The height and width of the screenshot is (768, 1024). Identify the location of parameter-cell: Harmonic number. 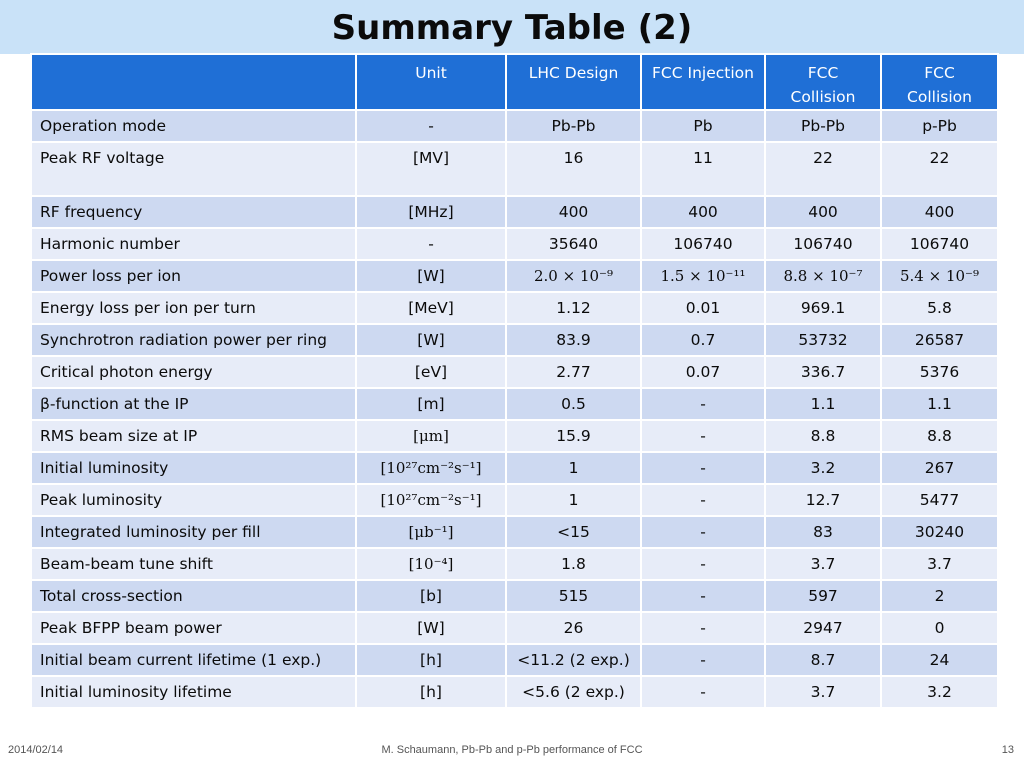
(193, 244).